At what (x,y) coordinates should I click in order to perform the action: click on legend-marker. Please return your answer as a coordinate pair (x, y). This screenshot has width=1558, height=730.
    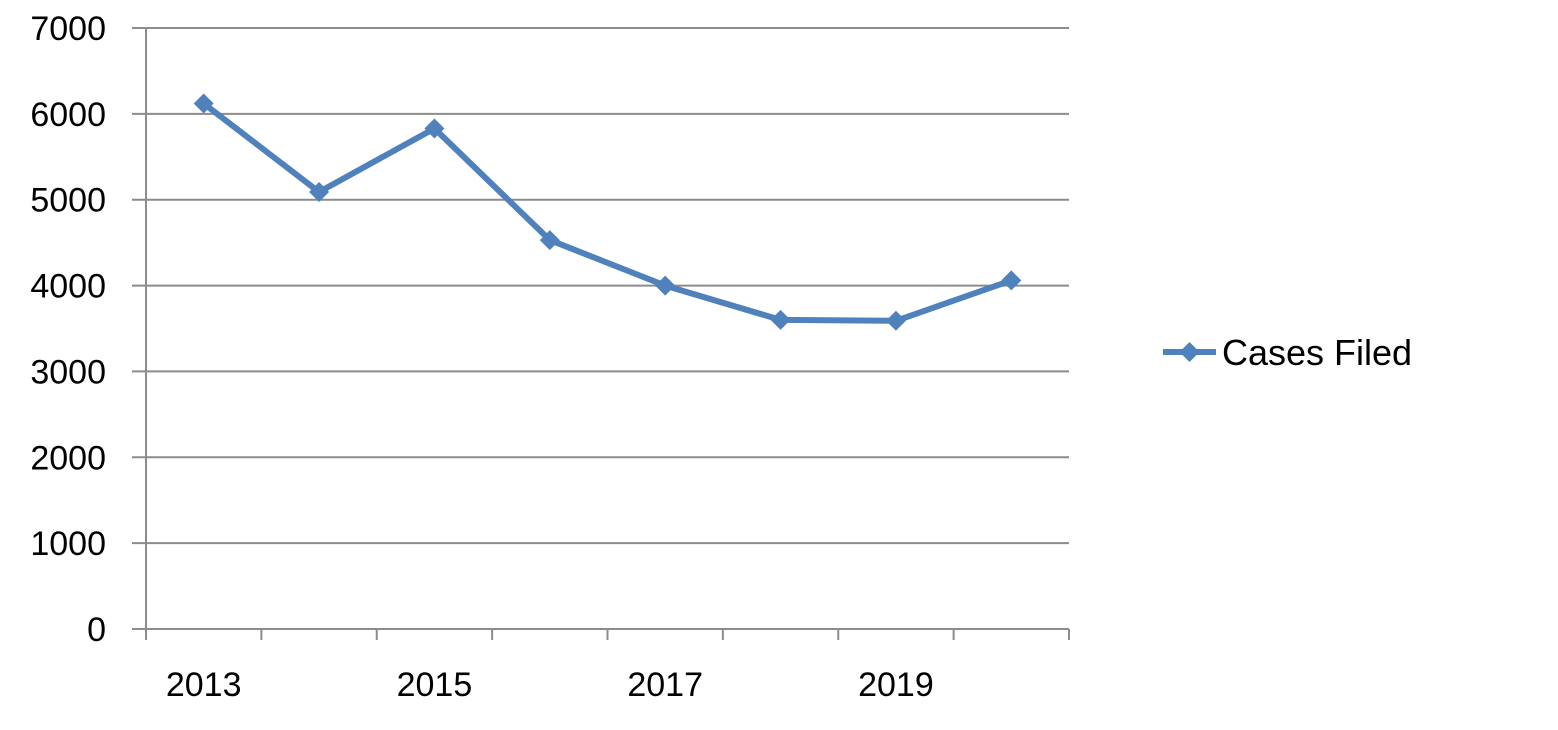
    Looking at the image, I should click on (1189, 352).